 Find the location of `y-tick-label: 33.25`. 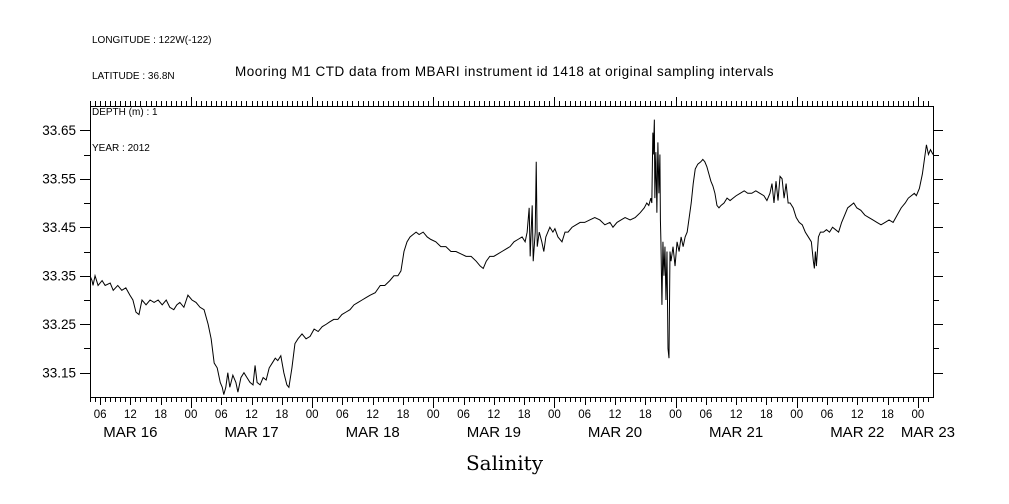

y-tick-label: 33.25 is located at coordinates (59, 324).